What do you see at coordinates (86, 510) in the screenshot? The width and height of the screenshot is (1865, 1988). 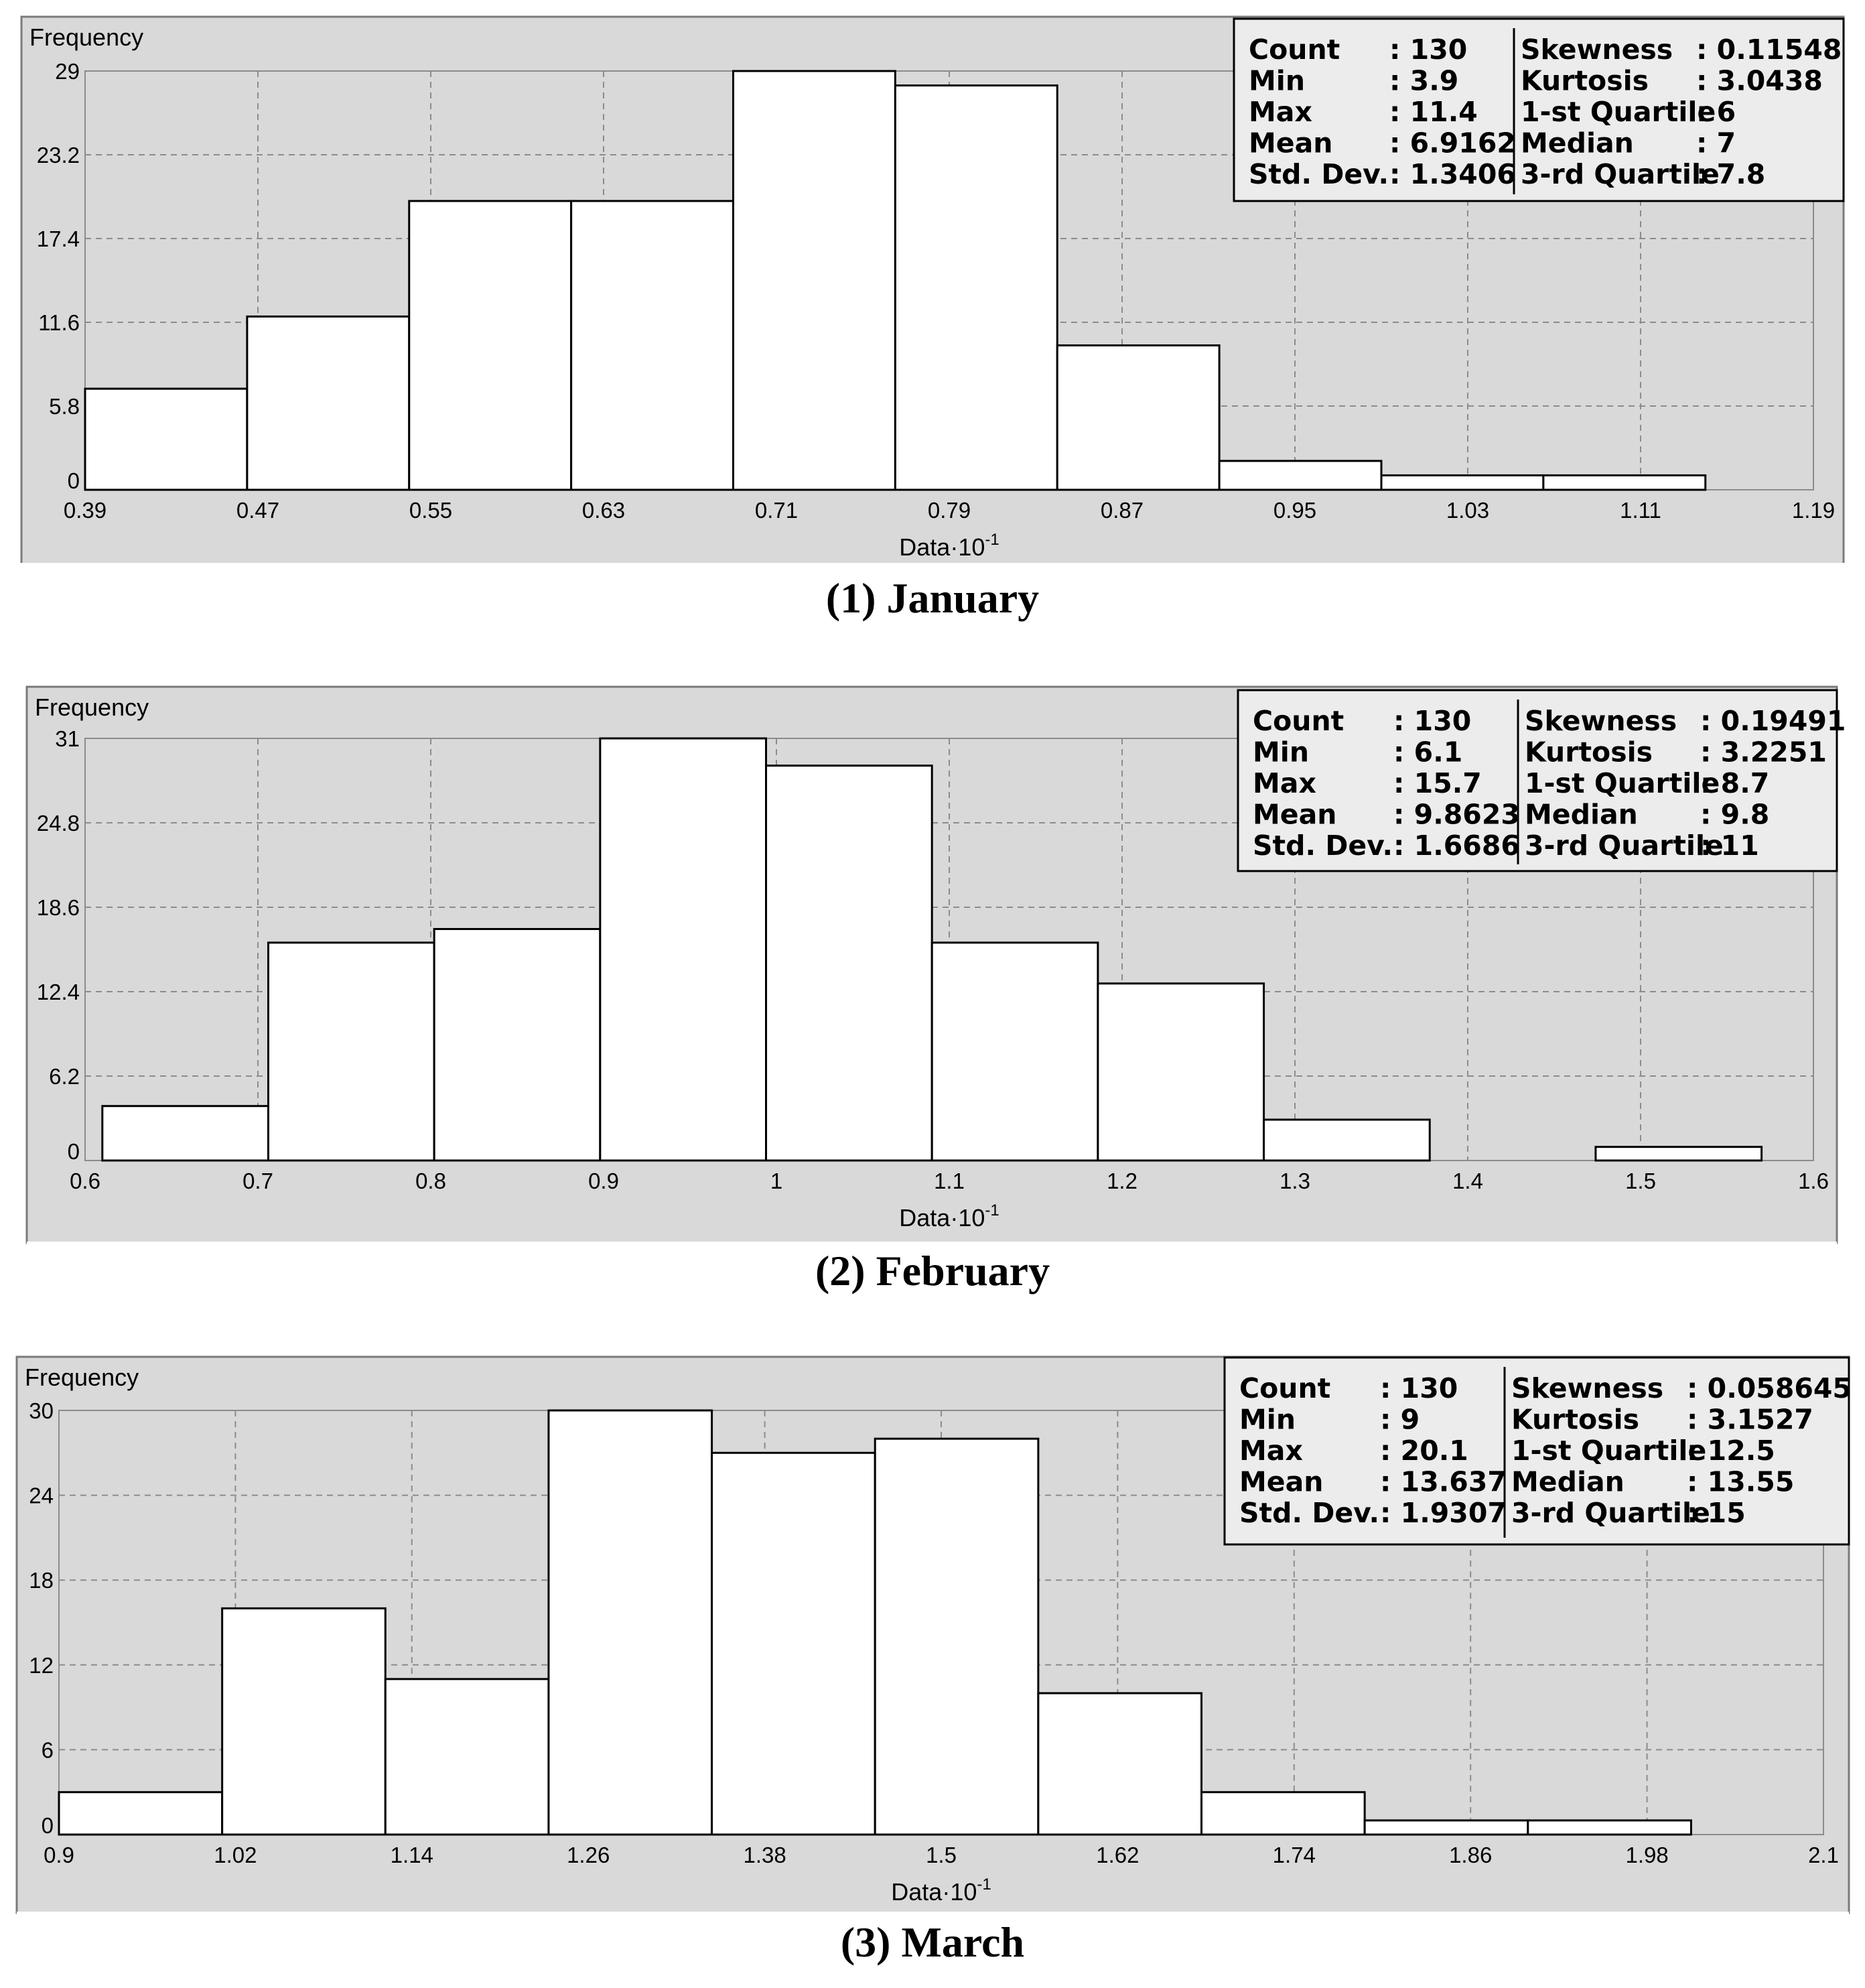 I see `x-tick-label: 0.39` at bounding box center [86, 510].